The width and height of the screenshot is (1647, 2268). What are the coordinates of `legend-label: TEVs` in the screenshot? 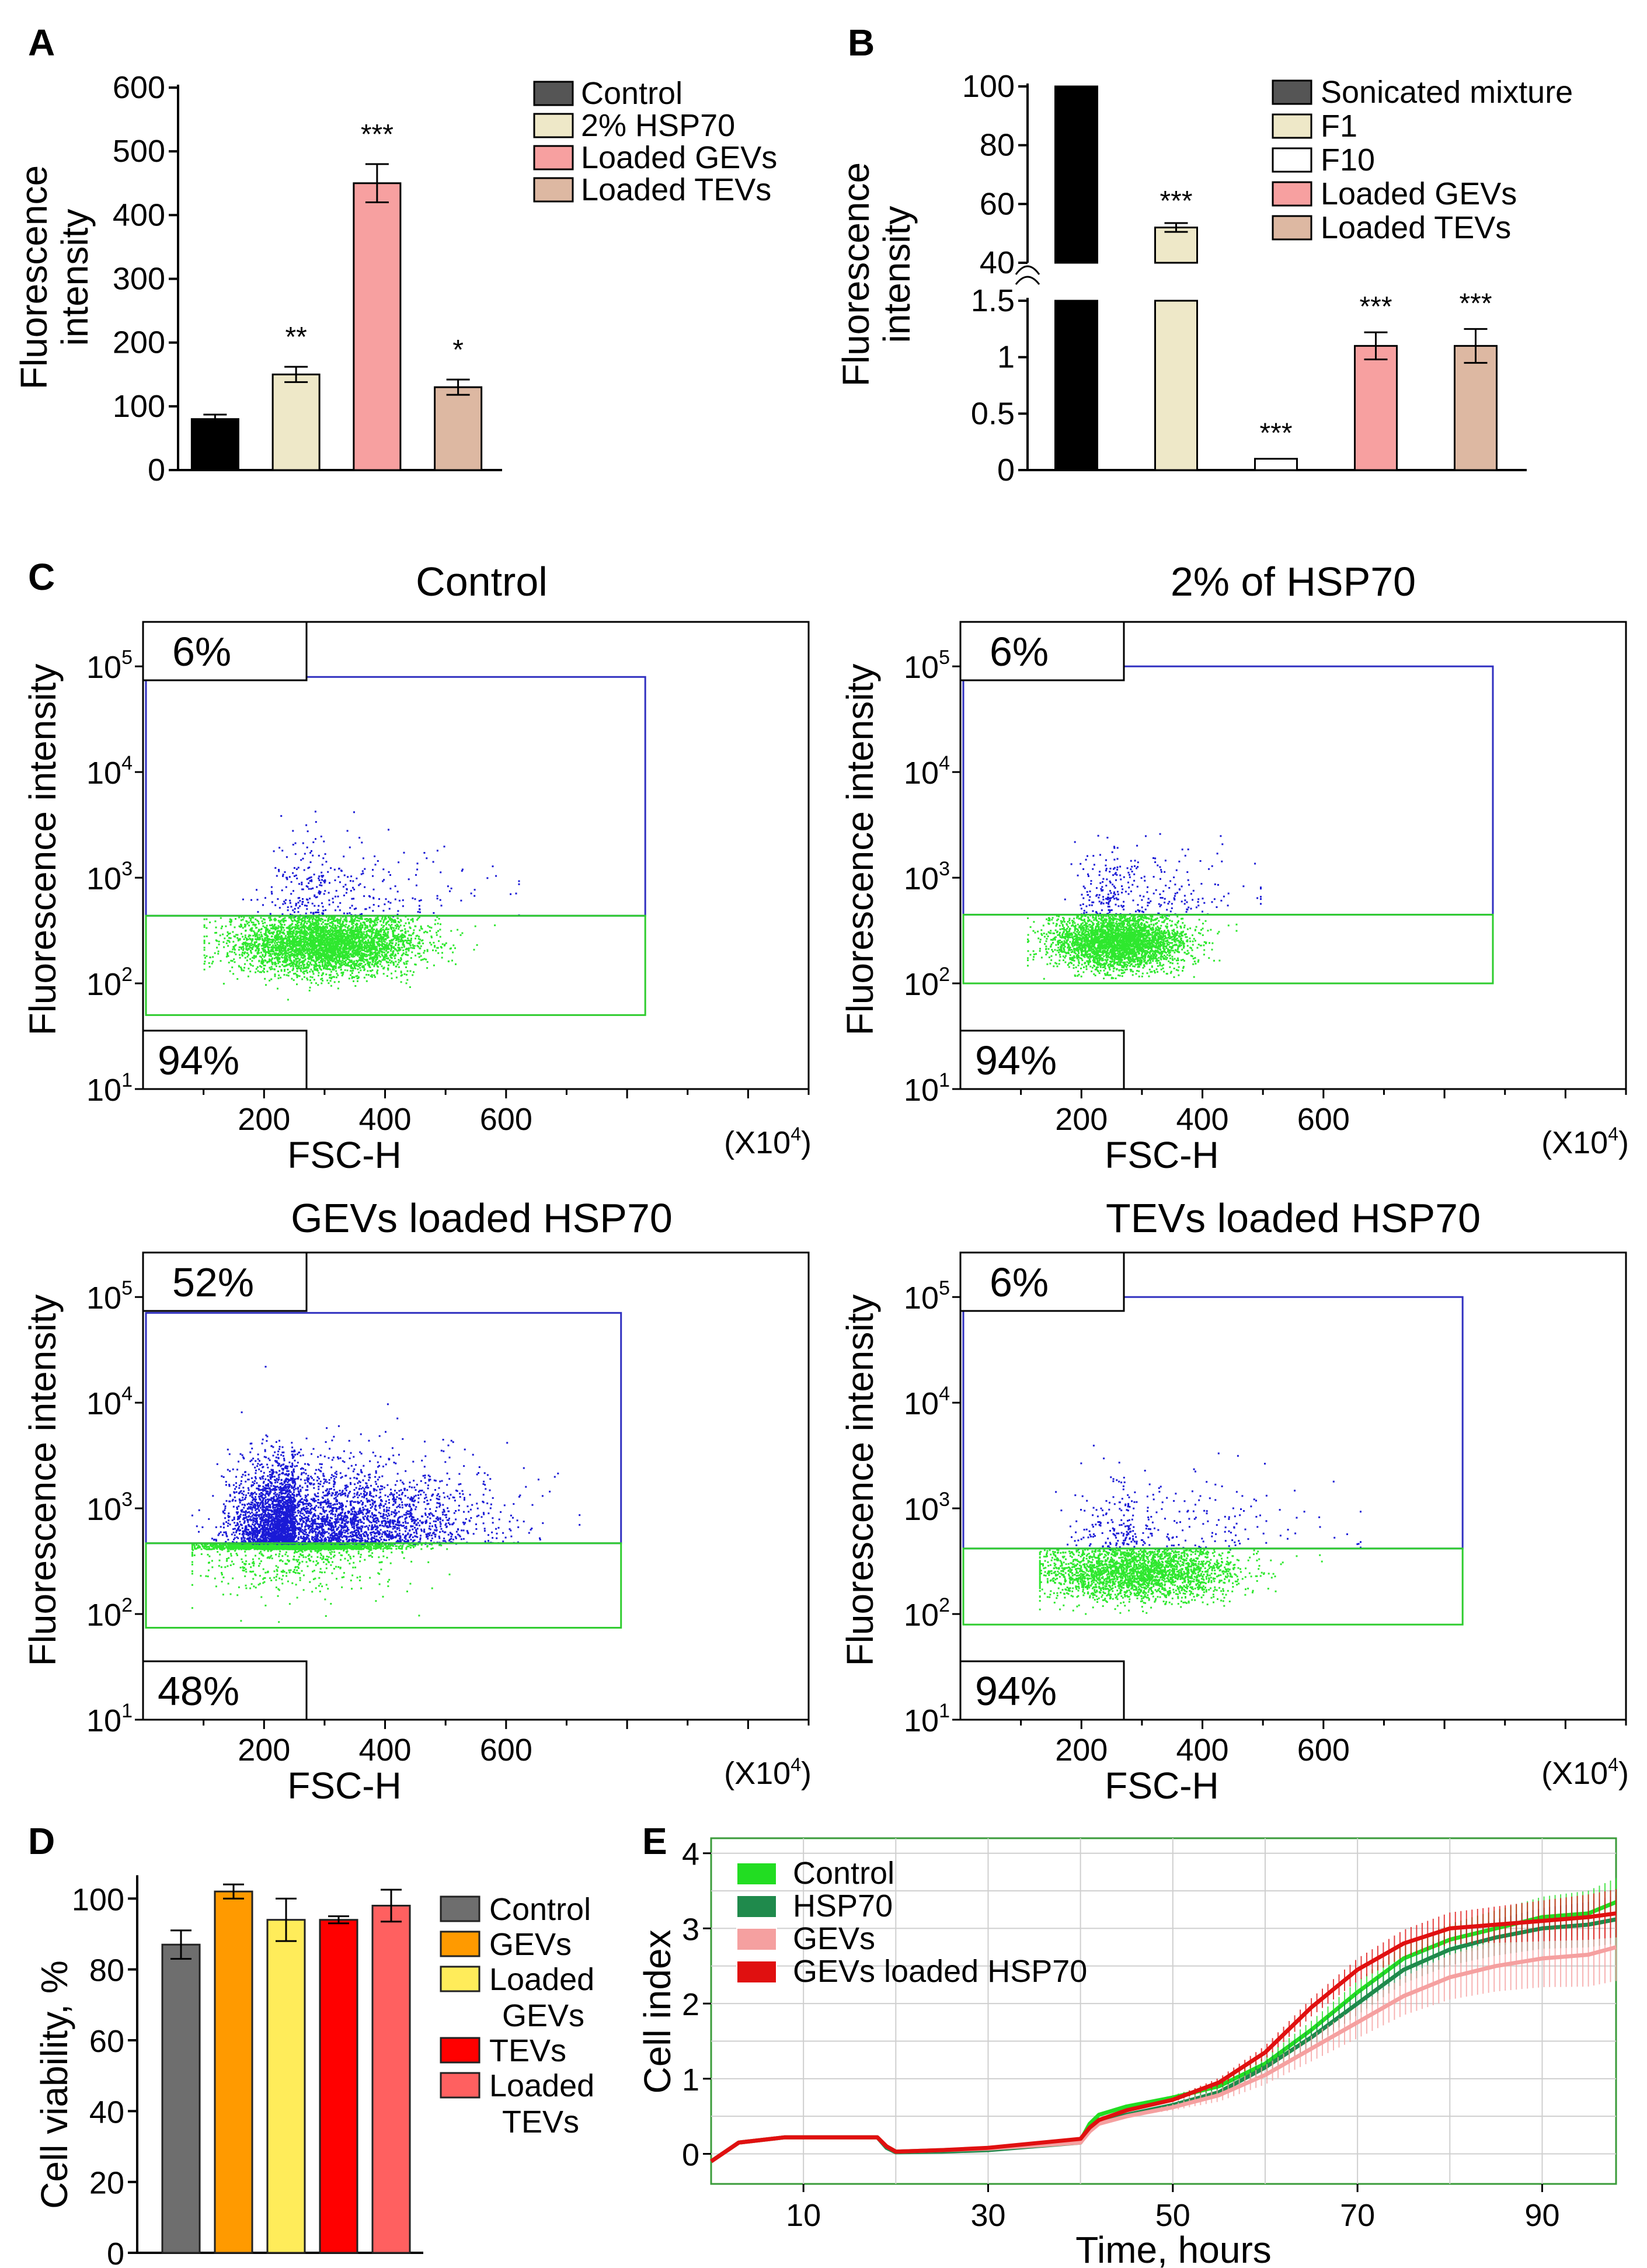 It's located at (527, 2050).